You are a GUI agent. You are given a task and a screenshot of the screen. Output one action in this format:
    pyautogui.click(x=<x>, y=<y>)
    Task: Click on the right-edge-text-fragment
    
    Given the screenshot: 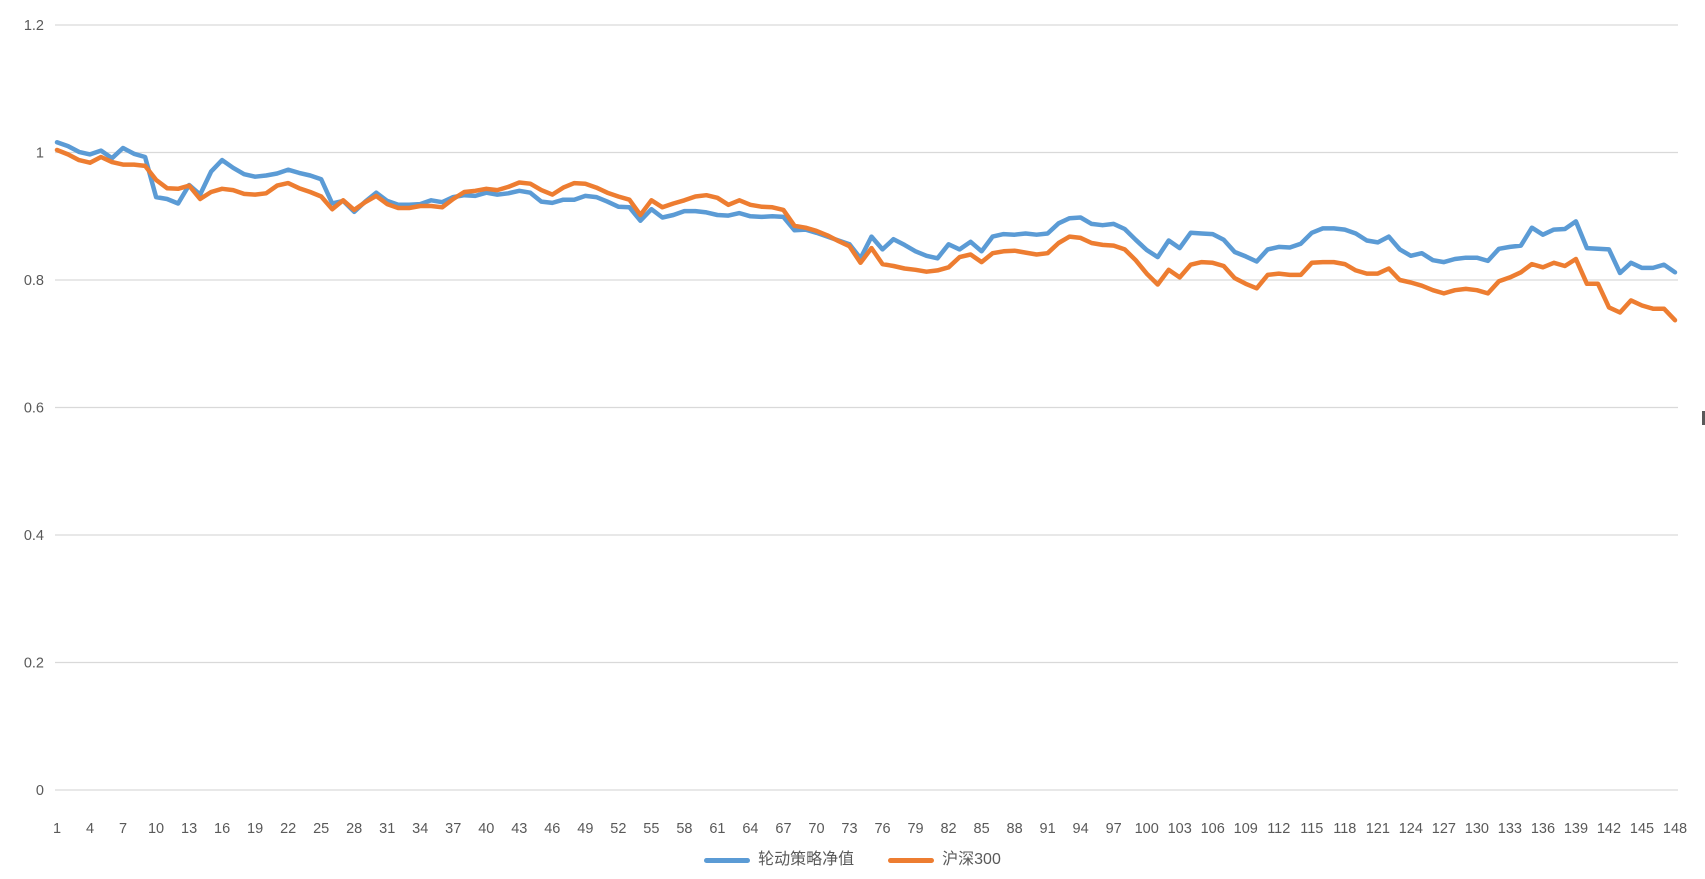 What is the action you would take?
    pyautogui.click(x=1703, y=418)
    